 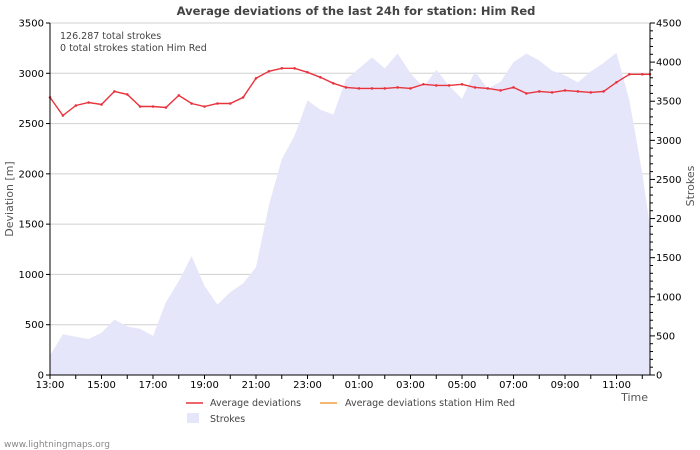 I want to click on y-tick-label: 3500, so click(x=31, y=24).